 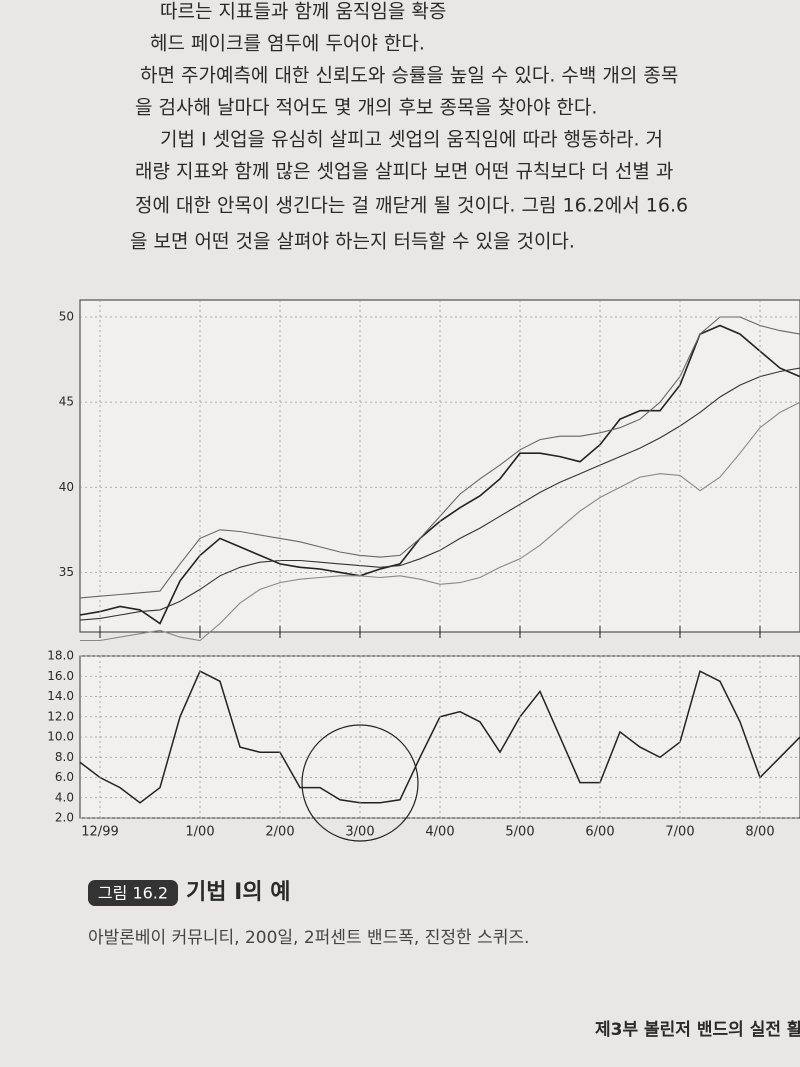 What do you see at coordinates (279, 832) in the screenshot?
I see `x-tick-label: 2/00` at bounding box center [279, 832].